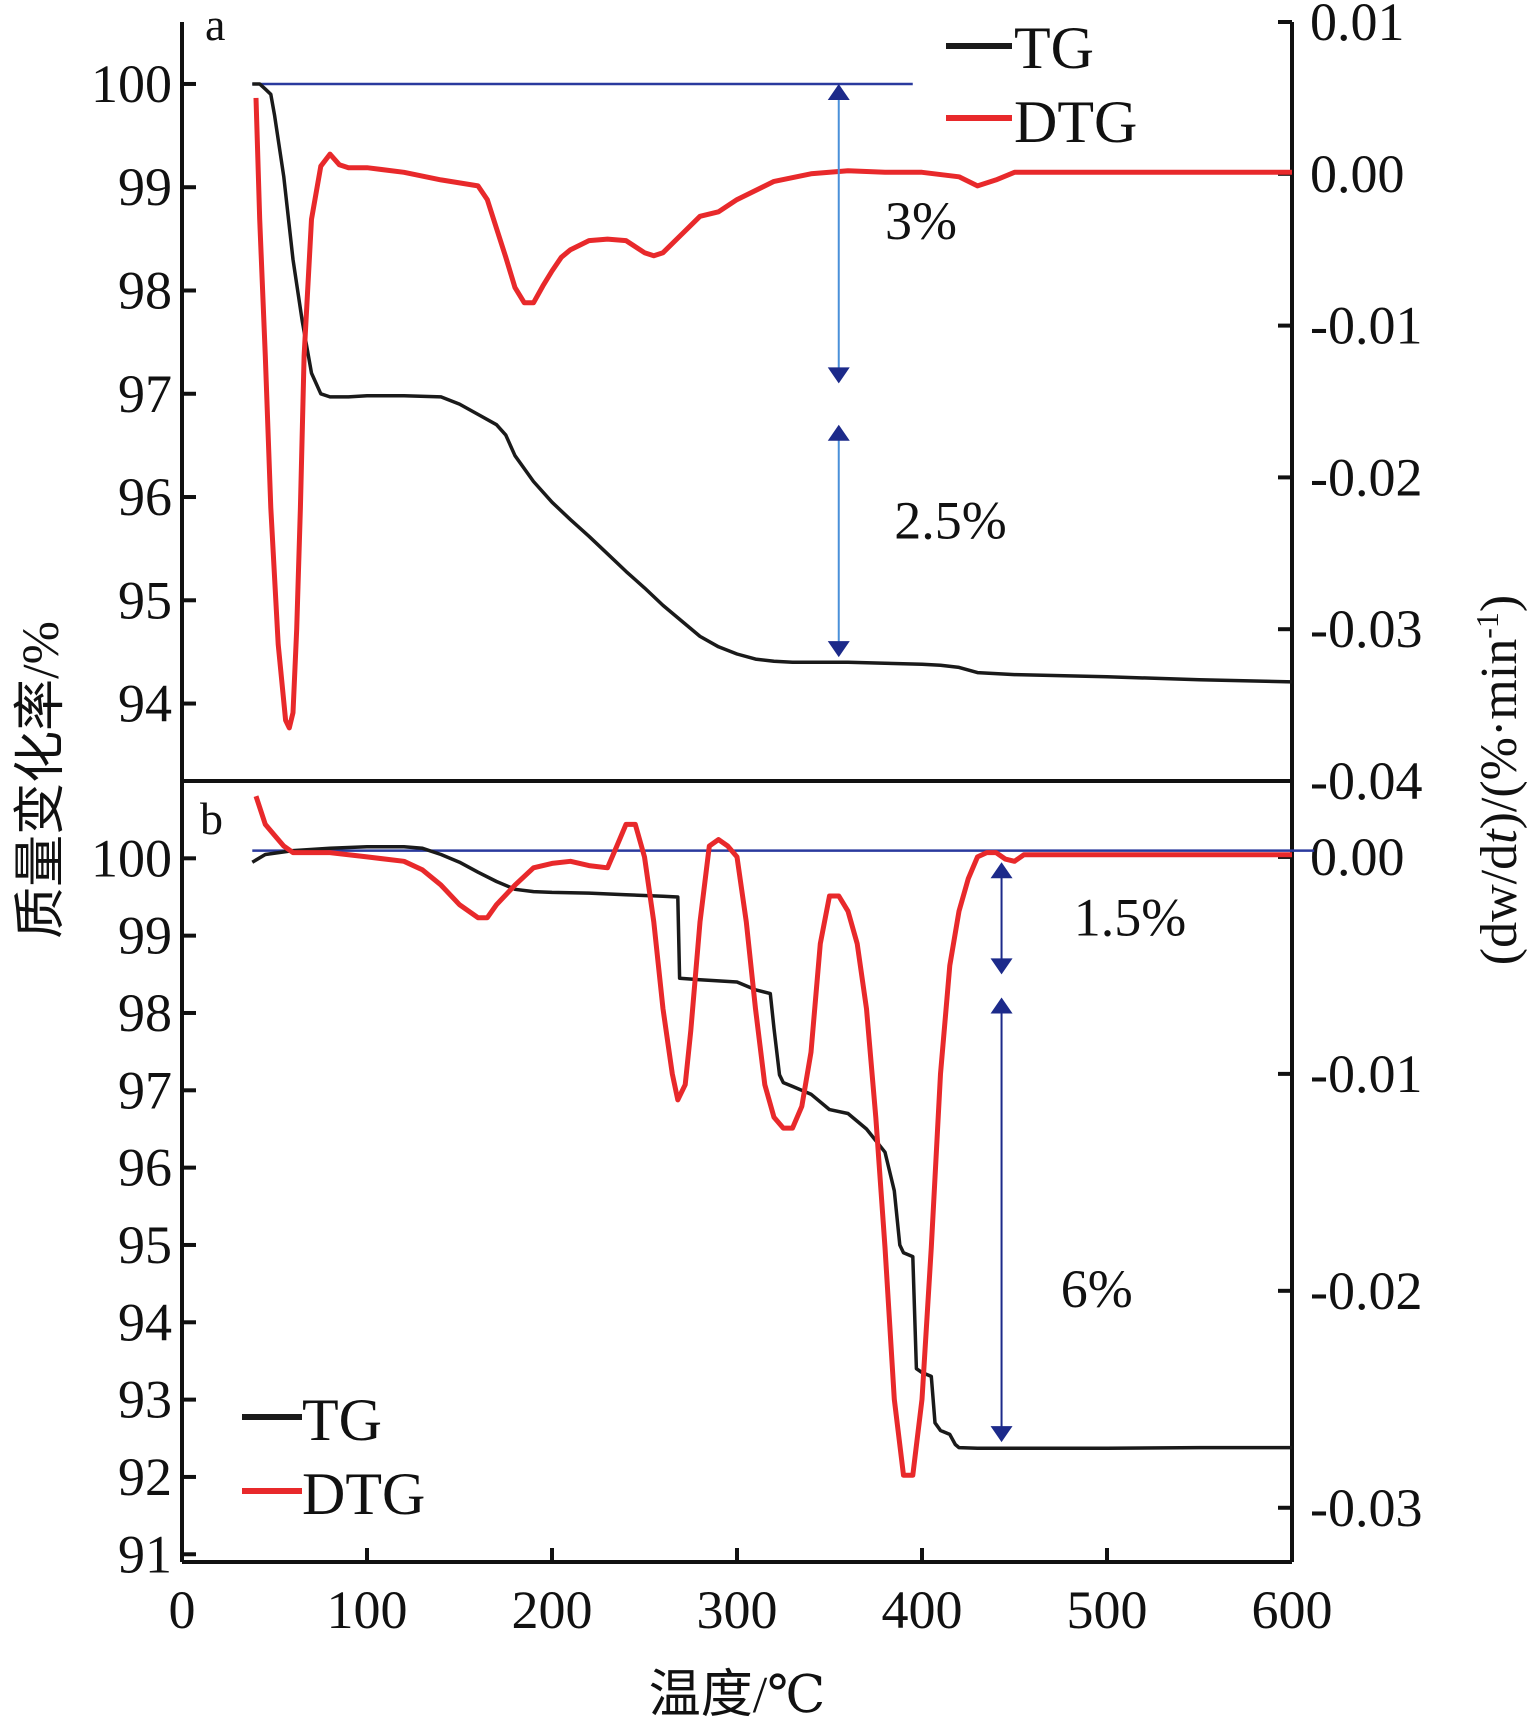  What do you see at coordinates (41, 780) in the screenshot?
I see `y-left-axis-label: 质量变化率/%` at bounding box center [41, 780].